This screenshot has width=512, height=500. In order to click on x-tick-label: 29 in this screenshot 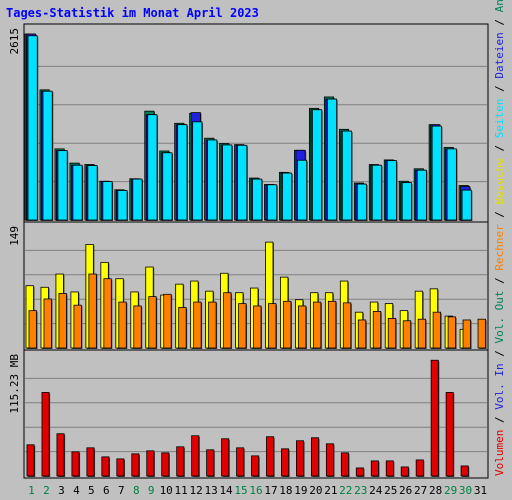, I will do `click(450, 490)`.